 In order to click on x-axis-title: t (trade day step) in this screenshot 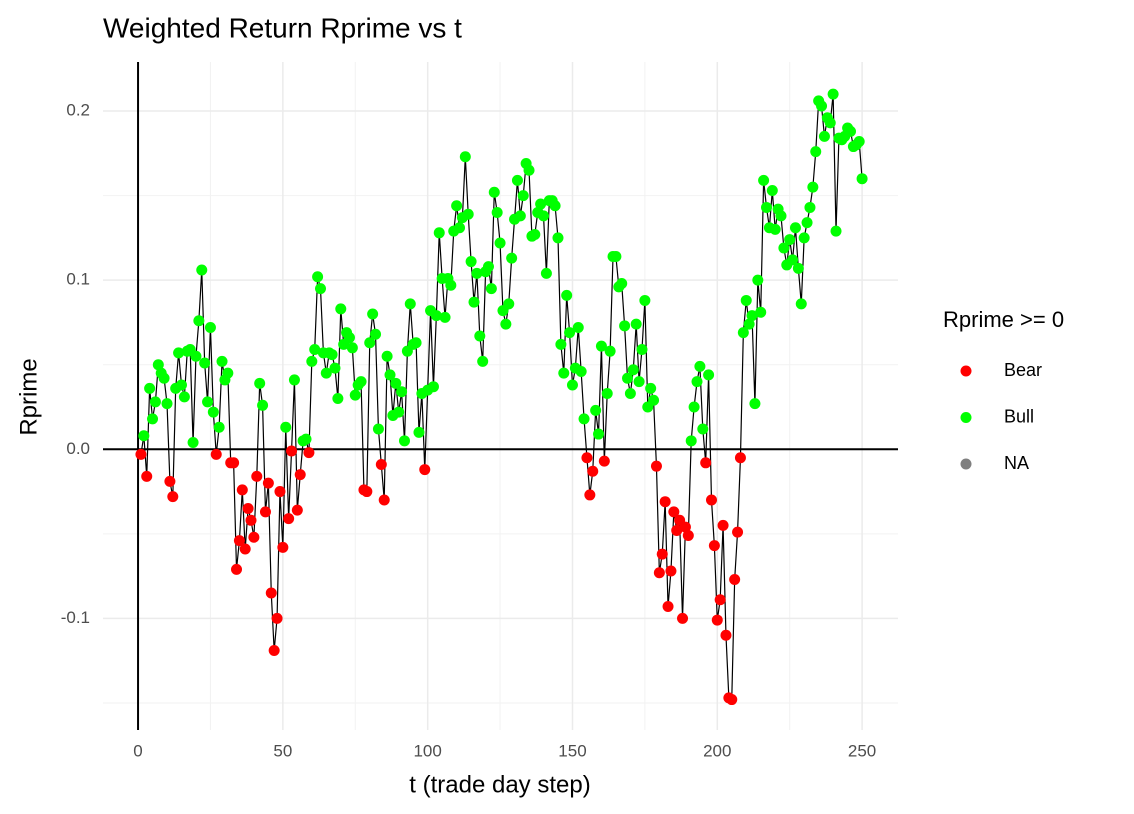, I will do `click(499, 784)`.